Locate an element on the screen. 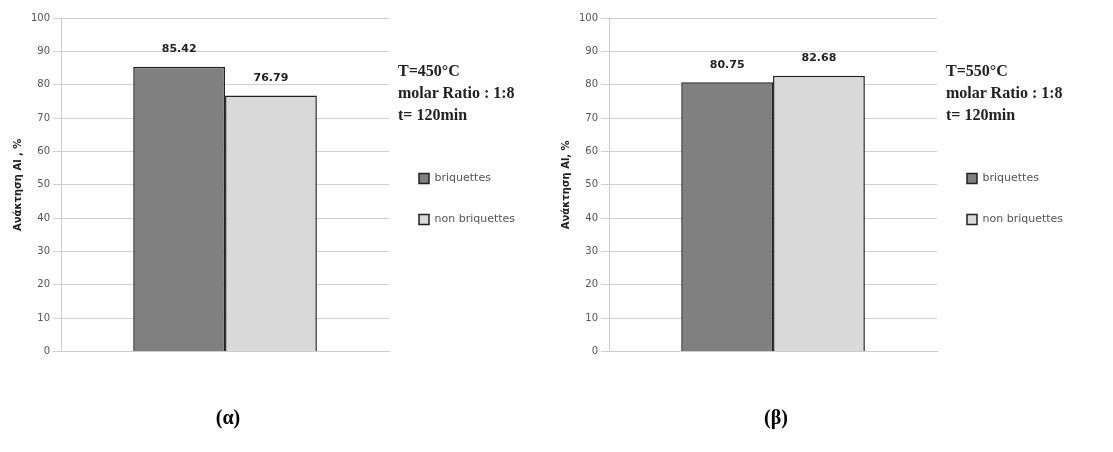 This screenshot has height=452, width=1113. y-axis-title: Ανάκτηση Al, % is located at coordinates (565, 185).